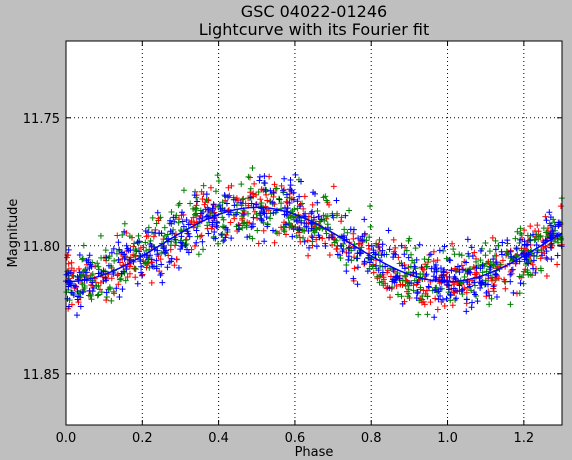 Image resolution: width=572 pixels, height=460 pixels. I want to click on chart-title: GSC 04022-01246, so click(314, 11).